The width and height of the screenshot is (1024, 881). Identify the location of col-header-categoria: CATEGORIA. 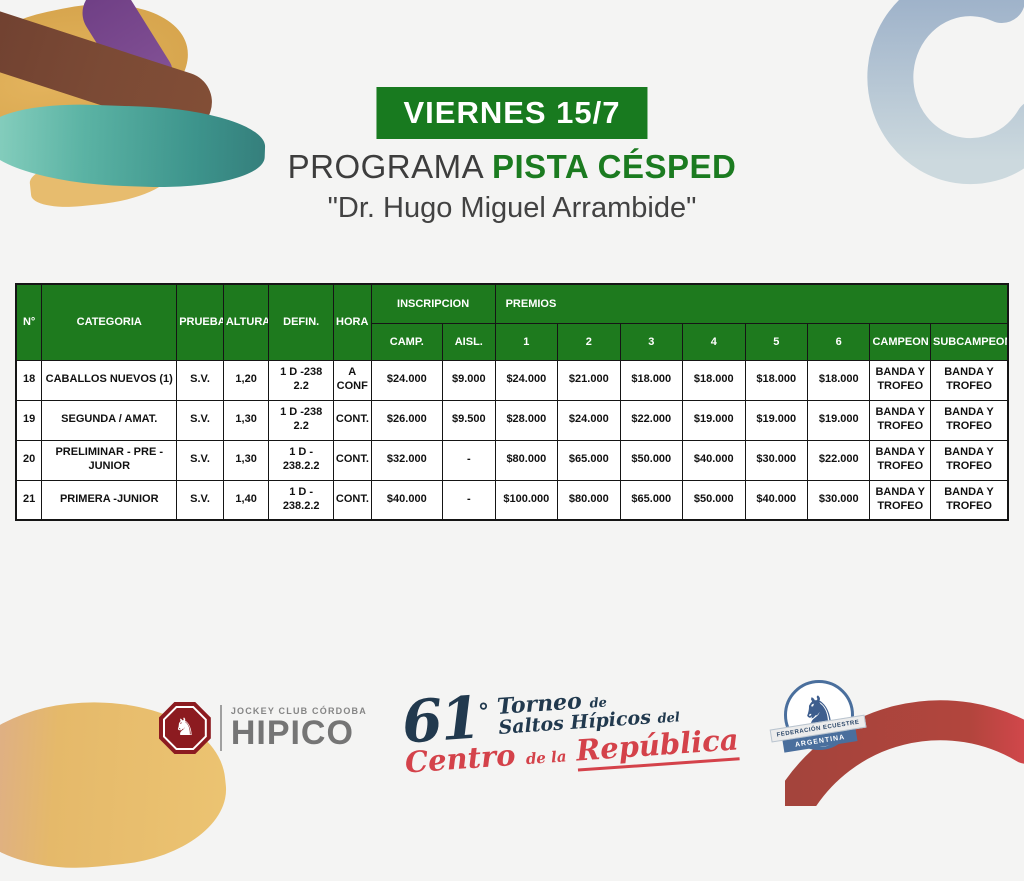
(109, 322).